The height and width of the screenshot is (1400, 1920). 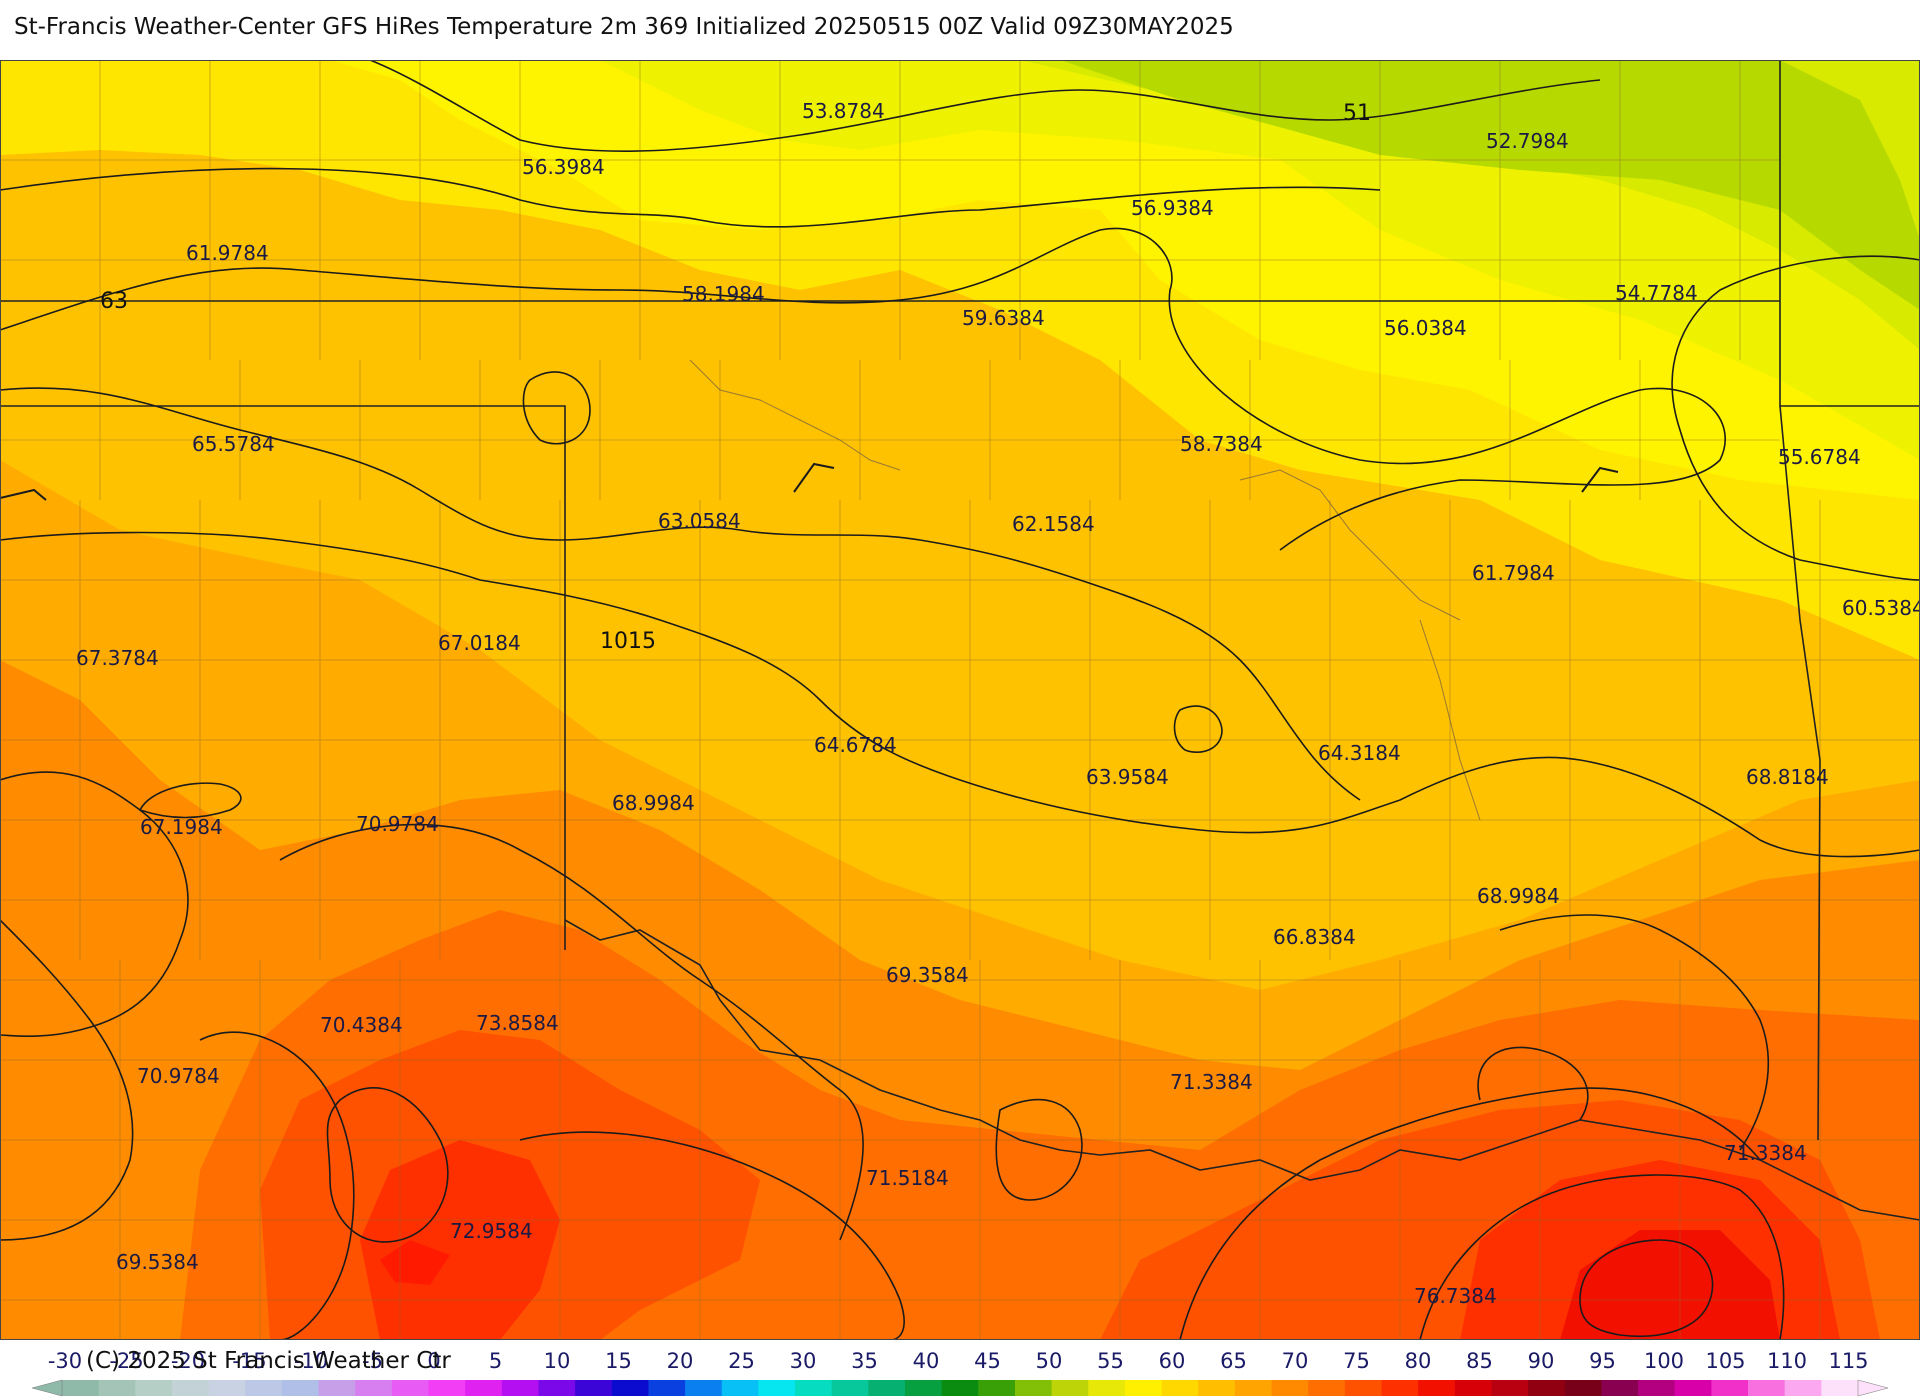 I want to click on color-scale-tick-label: 100, so click(x=1664, y=1361).